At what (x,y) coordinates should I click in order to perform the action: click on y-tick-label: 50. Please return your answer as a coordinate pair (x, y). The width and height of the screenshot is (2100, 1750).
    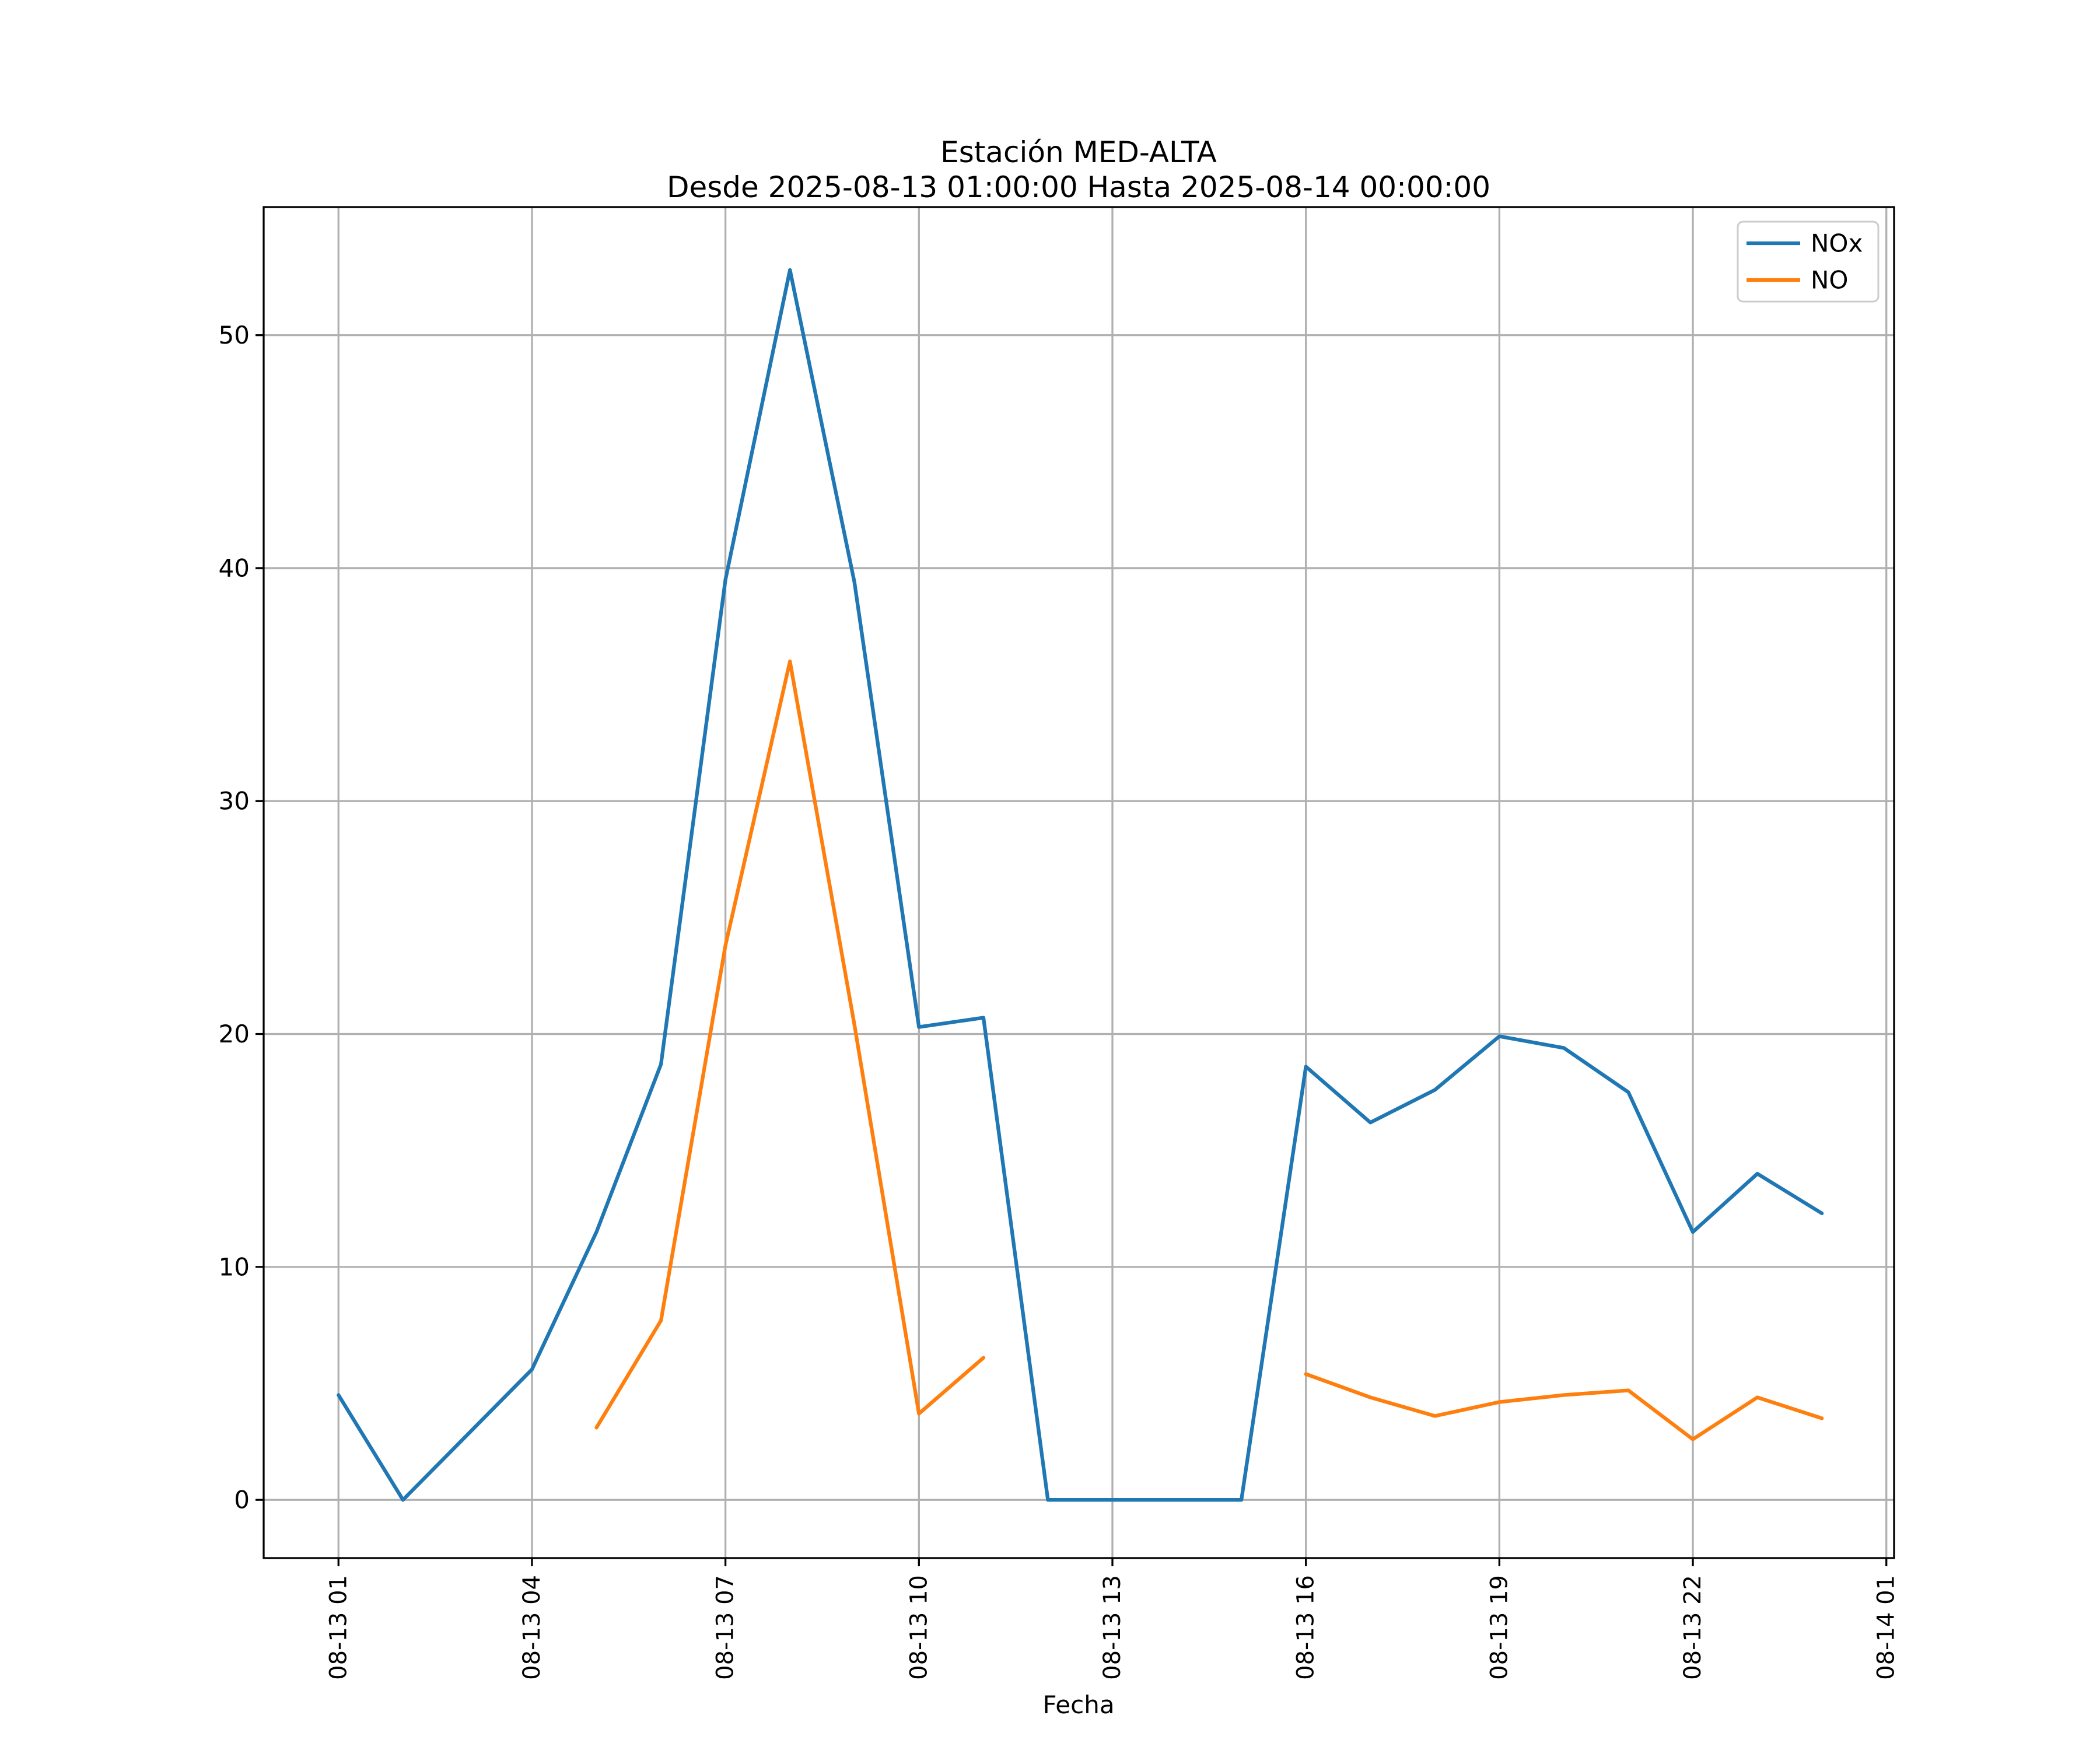
    Looking at the image, I should click on (235, 335).